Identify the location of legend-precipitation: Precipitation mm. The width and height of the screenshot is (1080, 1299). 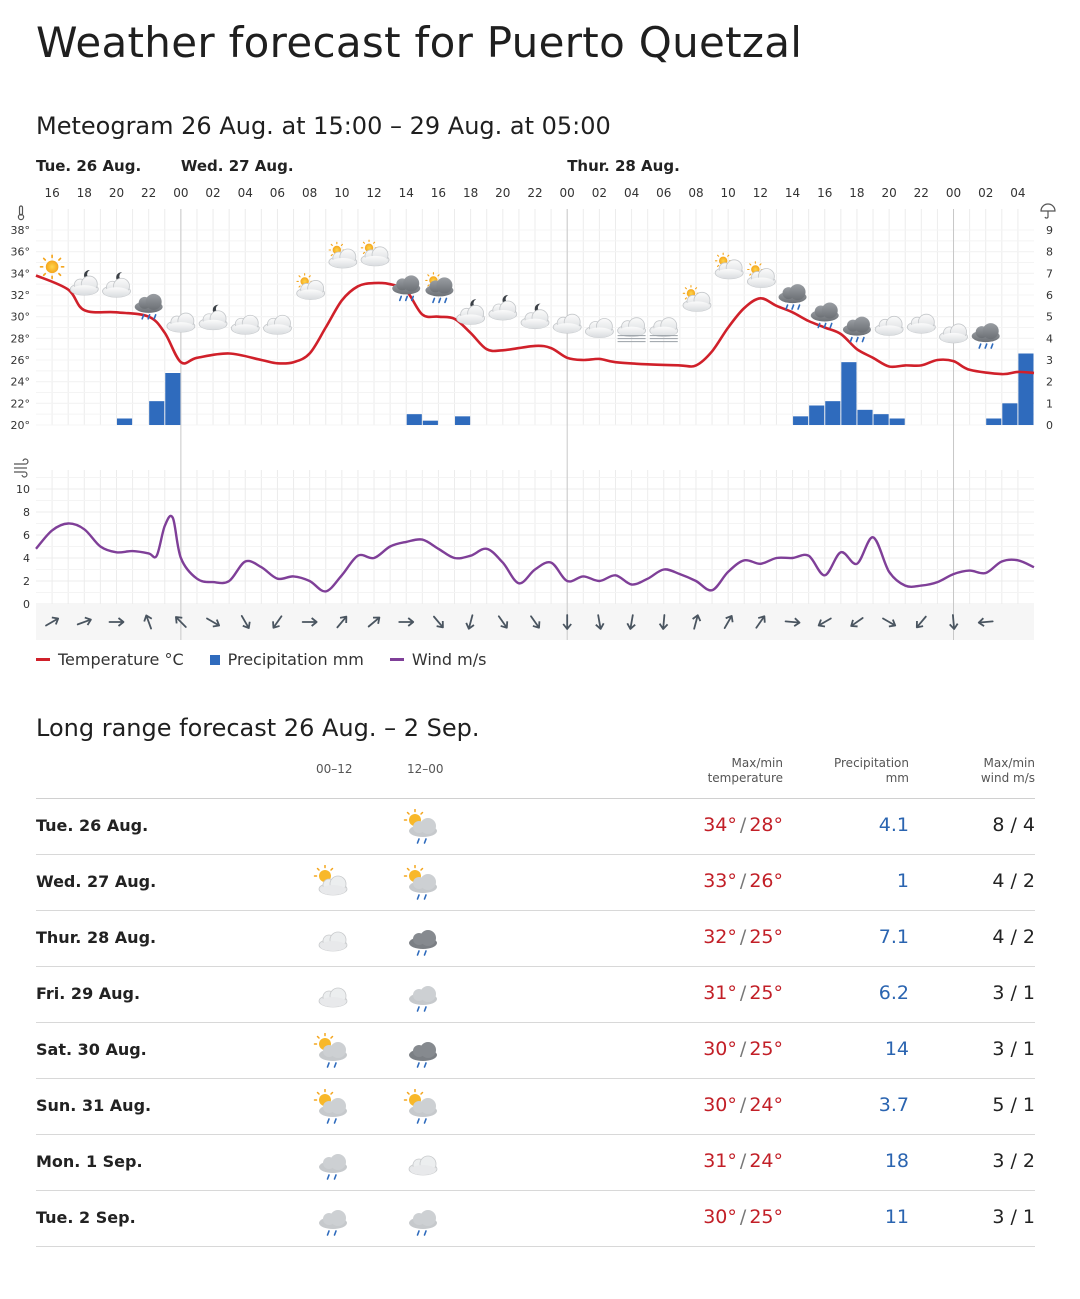
(286, 659).